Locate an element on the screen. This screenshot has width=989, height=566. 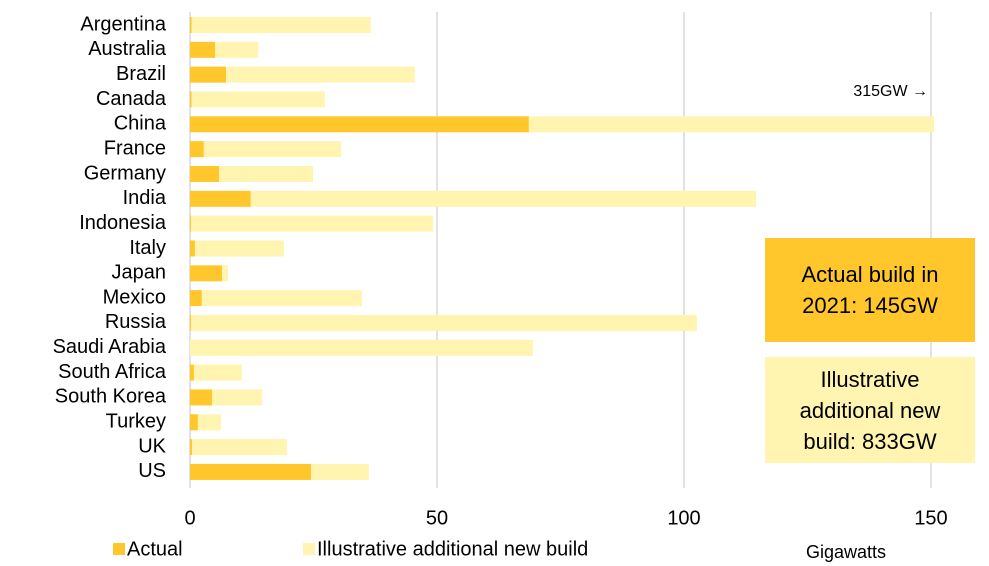
annotation-box: Actual build in 2021: 145GW is located at coordinates (870, 290).